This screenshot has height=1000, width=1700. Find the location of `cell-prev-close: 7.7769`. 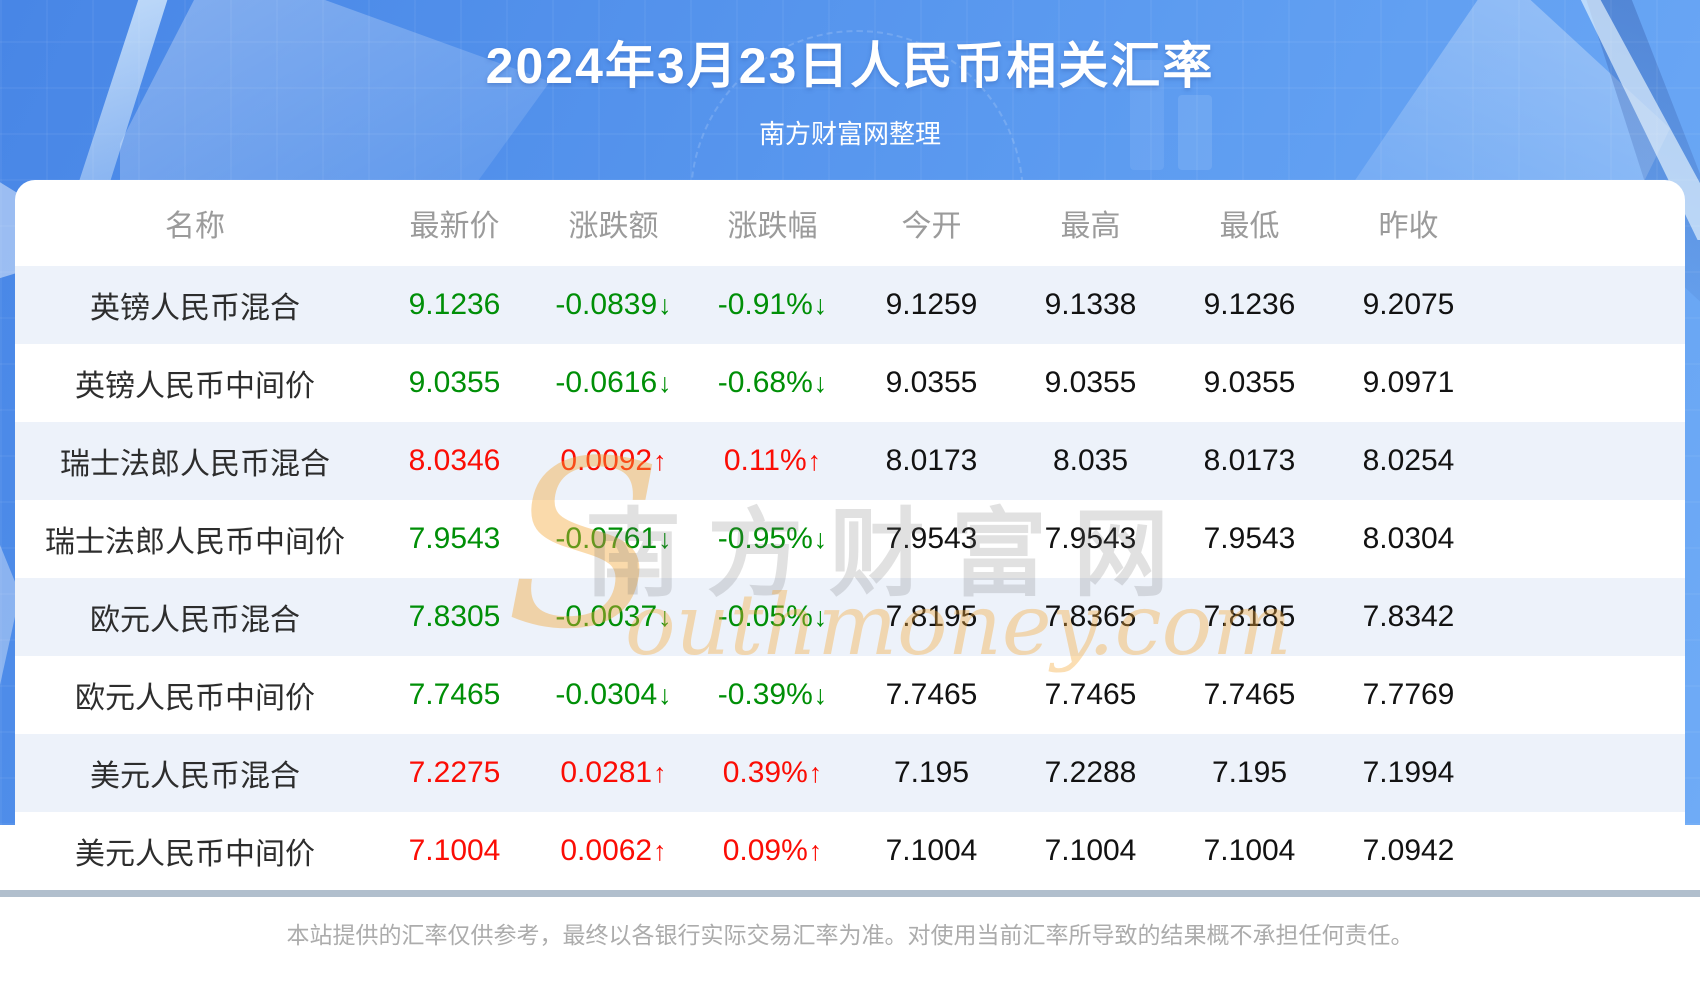

cell-prev-close: 7.7769 is located at coordinates (1408, 694).